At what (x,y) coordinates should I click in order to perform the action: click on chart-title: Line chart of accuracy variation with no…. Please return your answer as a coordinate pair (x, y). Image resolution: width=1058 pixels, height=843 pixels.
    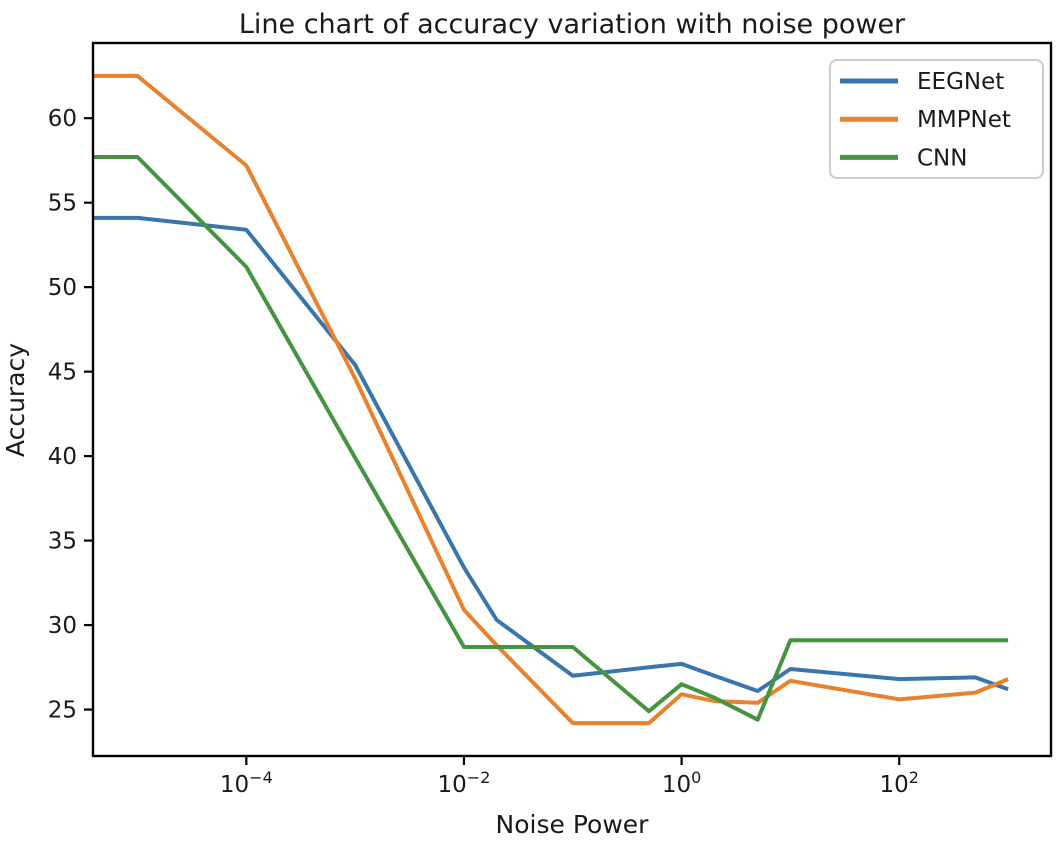
    Looking at the image, I should click on (572, 24).